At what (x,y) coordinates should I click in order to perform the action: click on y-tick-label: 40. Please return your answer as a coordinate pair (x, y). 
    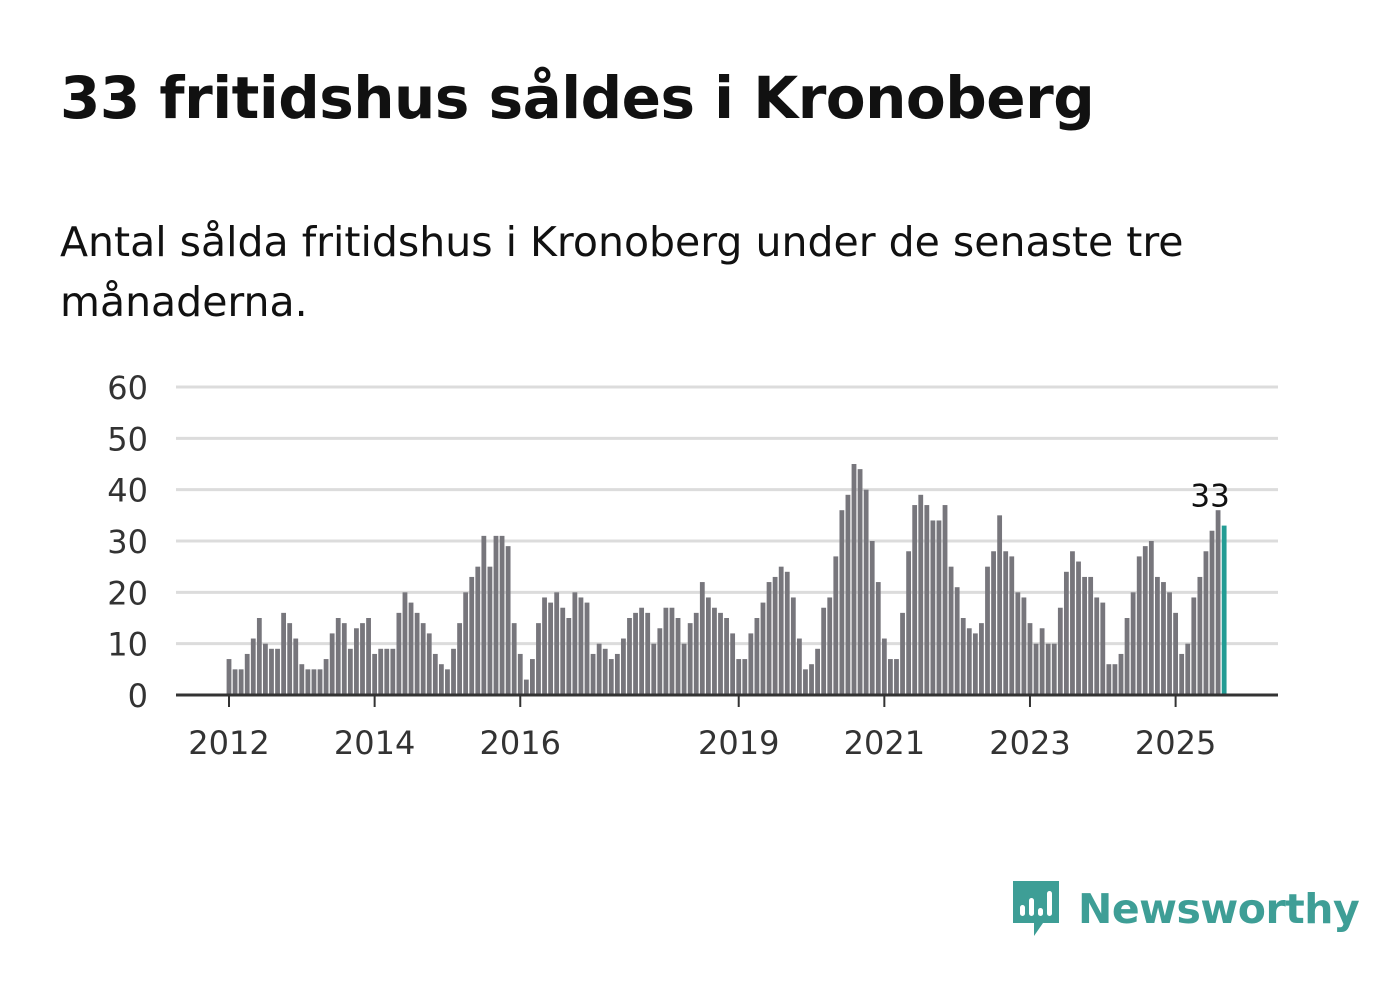
    Looking at the image, I should click on (127, 491).